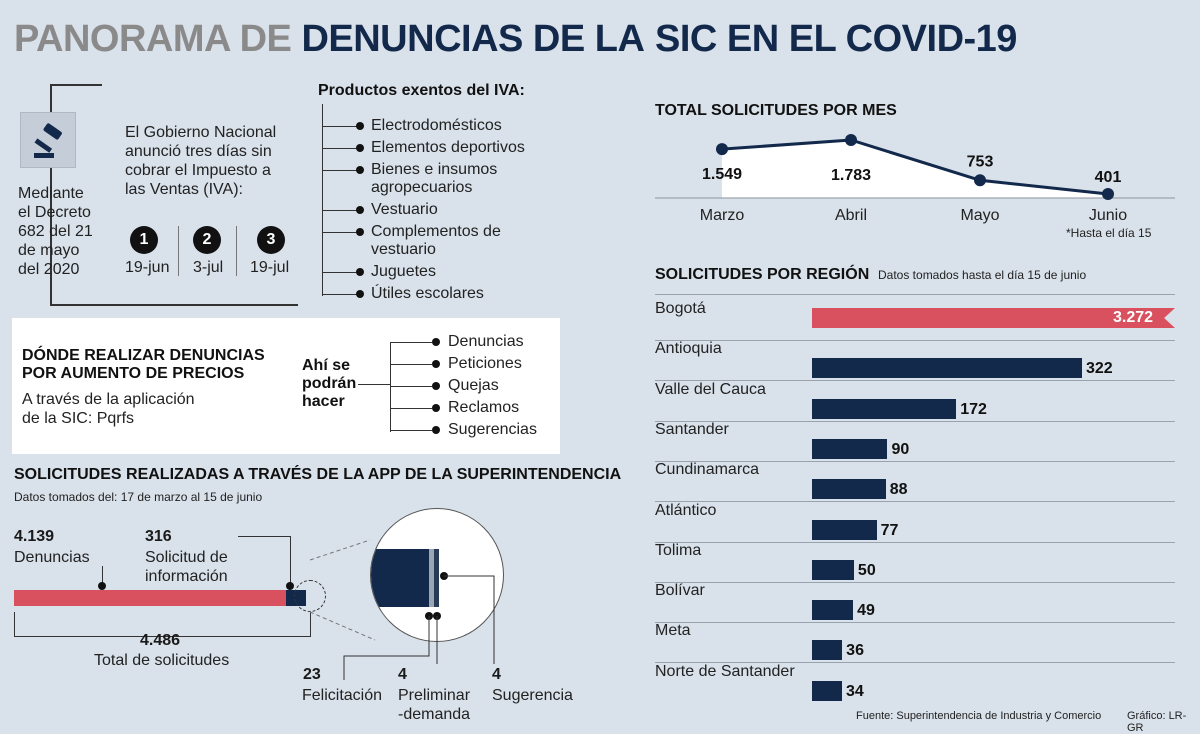 Image resolution: width=1200 pixels, height=734 pixels. I want to click on sug-value: 4, so click(496, 674).